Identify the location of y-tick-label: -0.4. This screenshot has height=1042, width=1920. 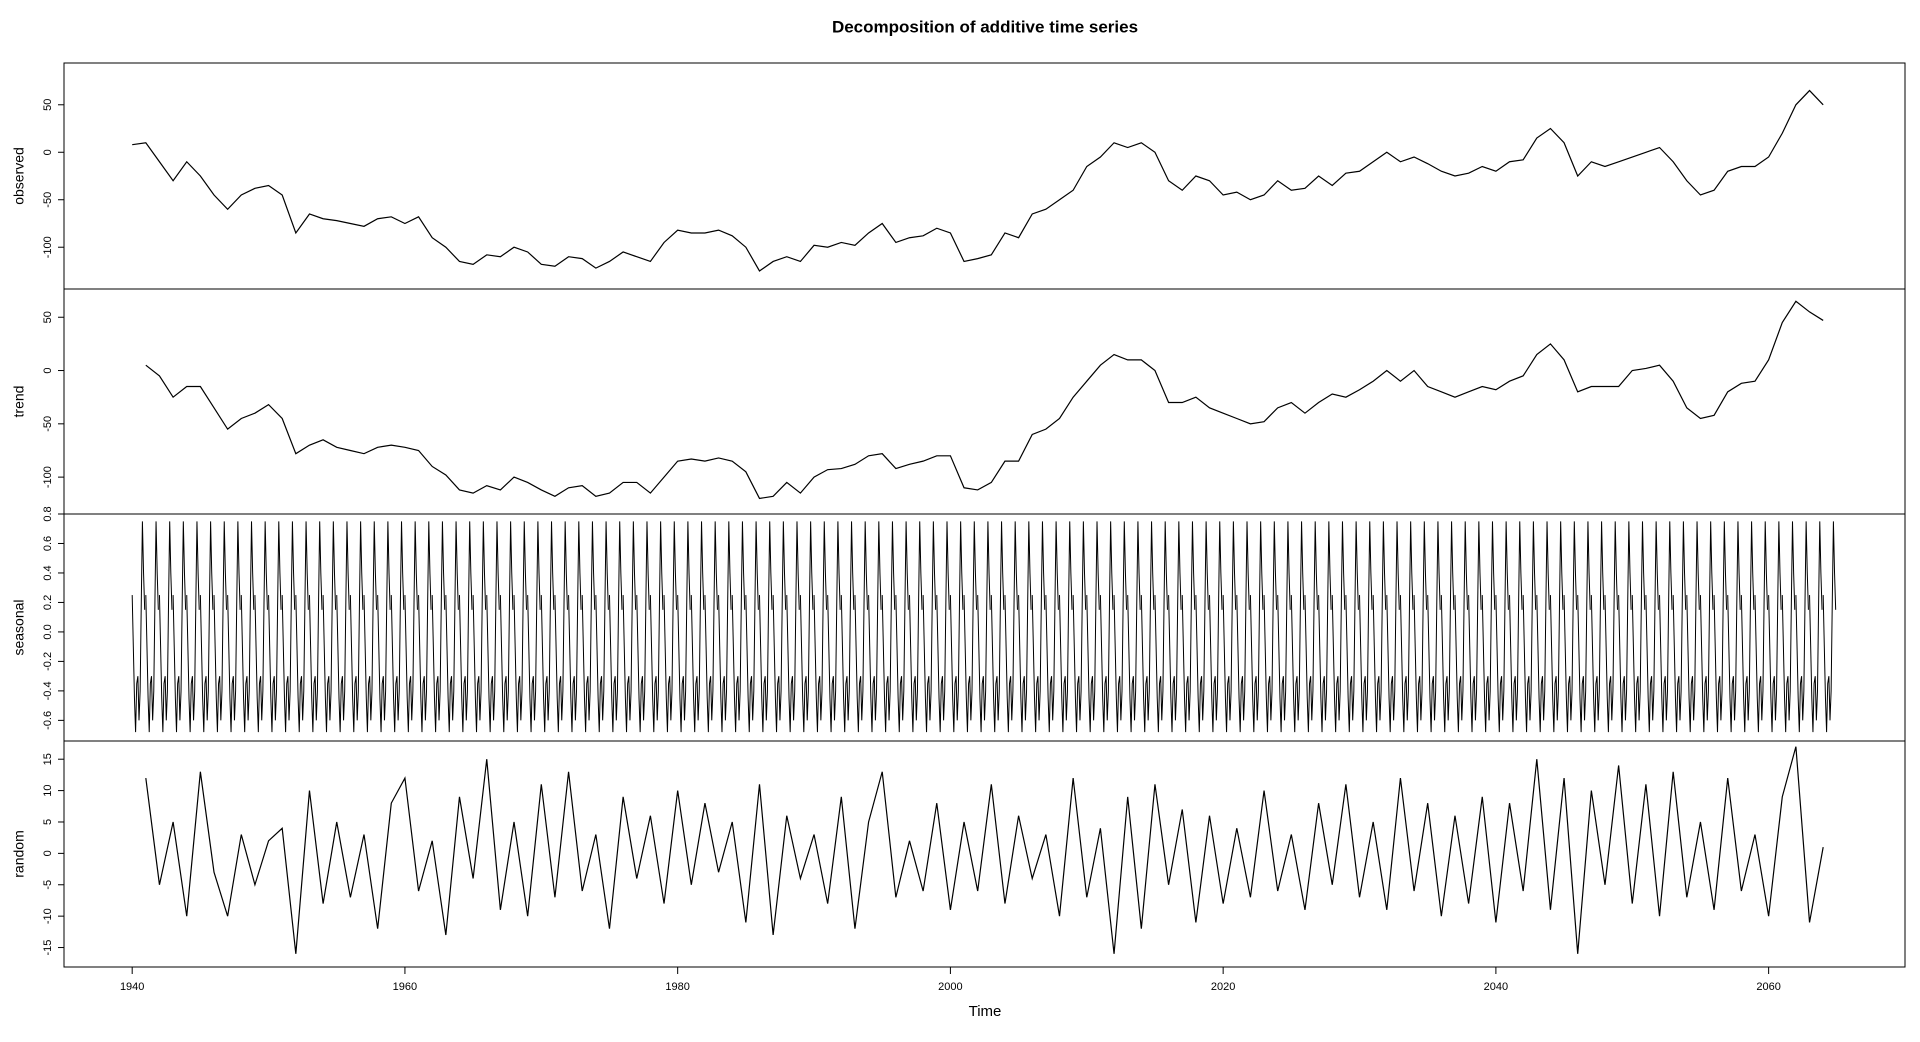
(48, 690).